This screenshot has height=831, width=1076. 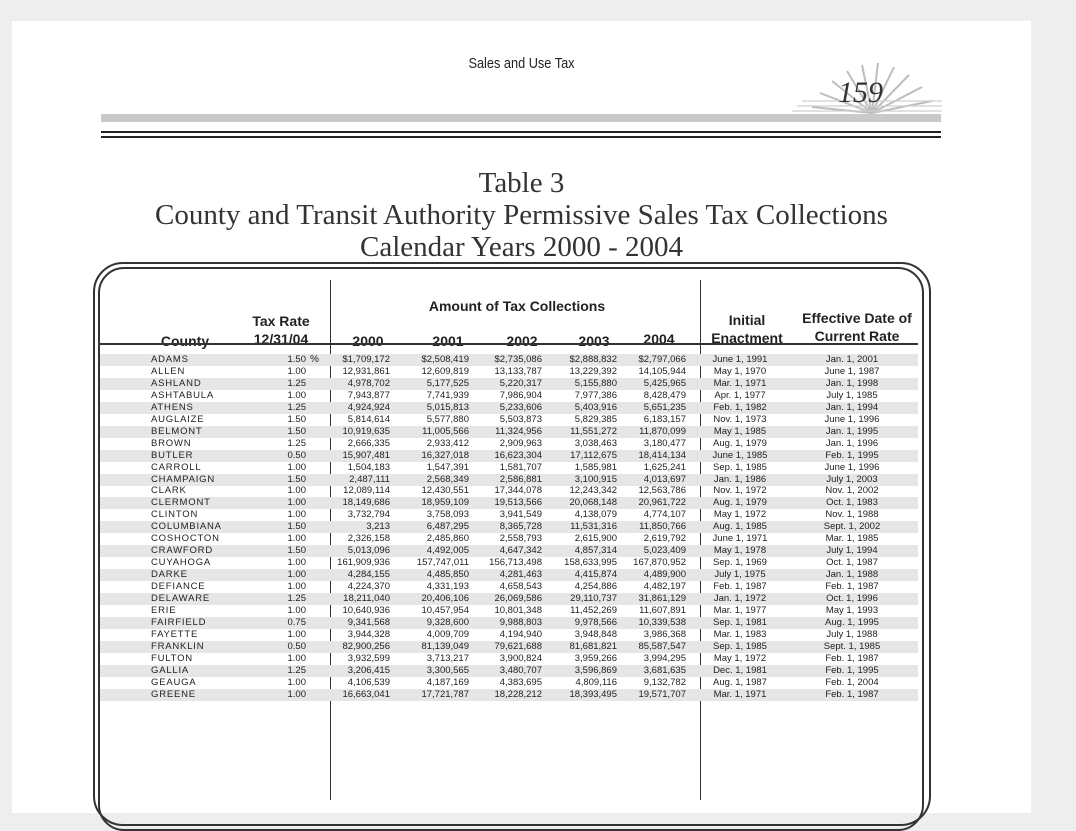 I want to click on cell-2001: $2,508,419, so click(x=445, y=359).